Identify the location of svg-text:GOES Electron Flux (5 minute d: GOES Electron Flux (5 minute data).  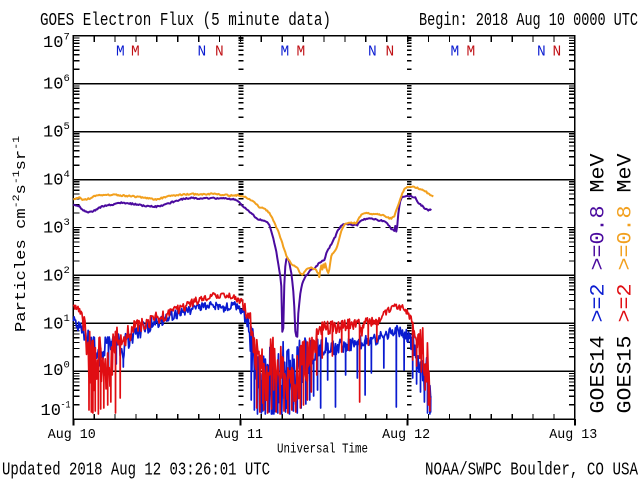
(185, 21).